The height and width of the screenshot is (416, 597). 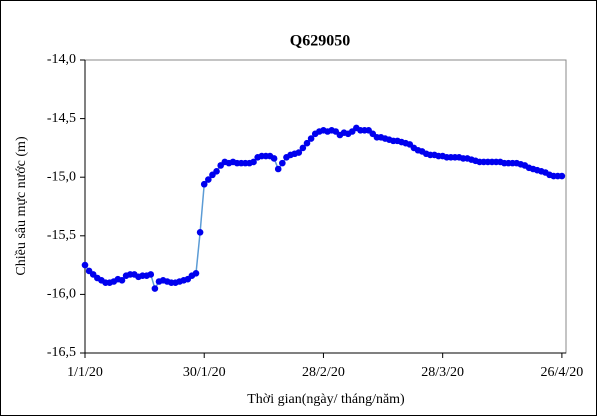 What do you see at coordinates (323, 372) in the screenshot?
I see `x-tick-label: 28/2/20` at bounding box center [323, 372].